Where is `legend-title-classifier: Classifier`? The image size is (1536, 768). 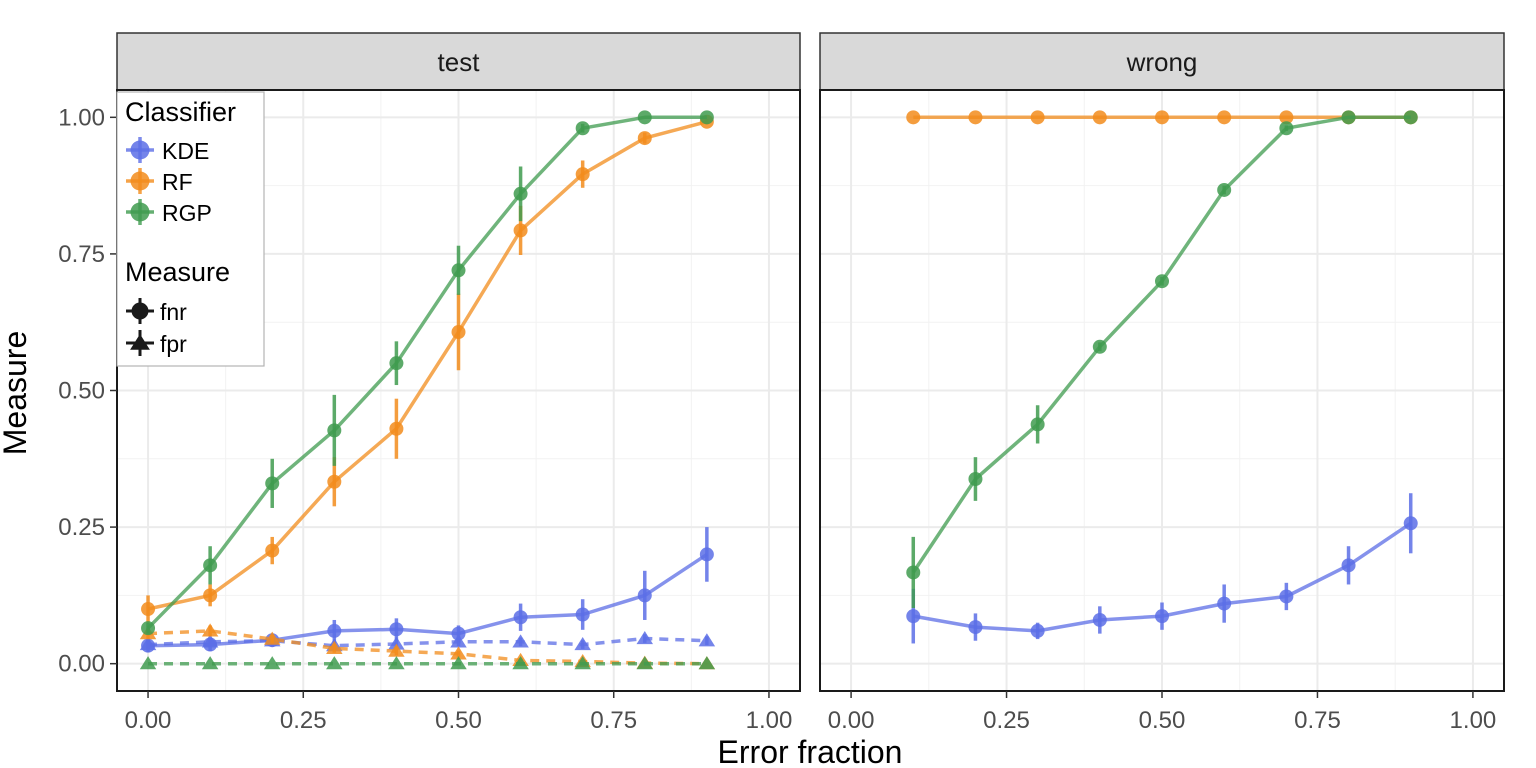 legend-title-classifier: Classifier is located at coordinates (180, 112).